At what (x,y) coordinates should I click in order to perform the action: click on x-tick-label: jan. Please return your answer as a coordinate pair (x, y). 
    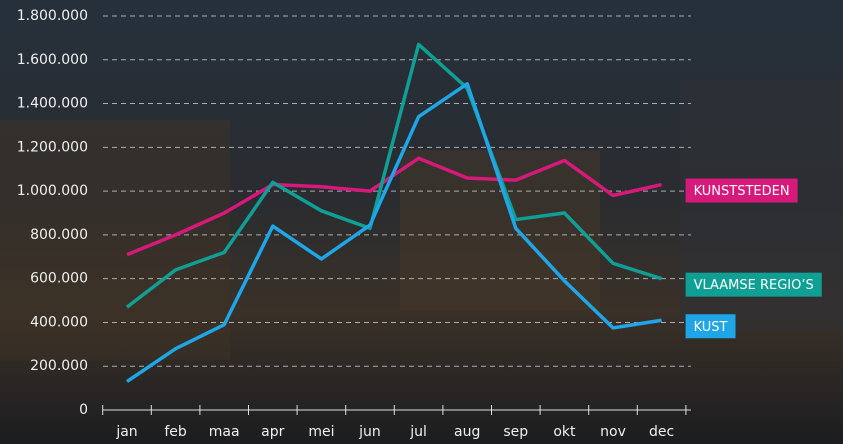
    Looking at the image, I should click on (126, 432).